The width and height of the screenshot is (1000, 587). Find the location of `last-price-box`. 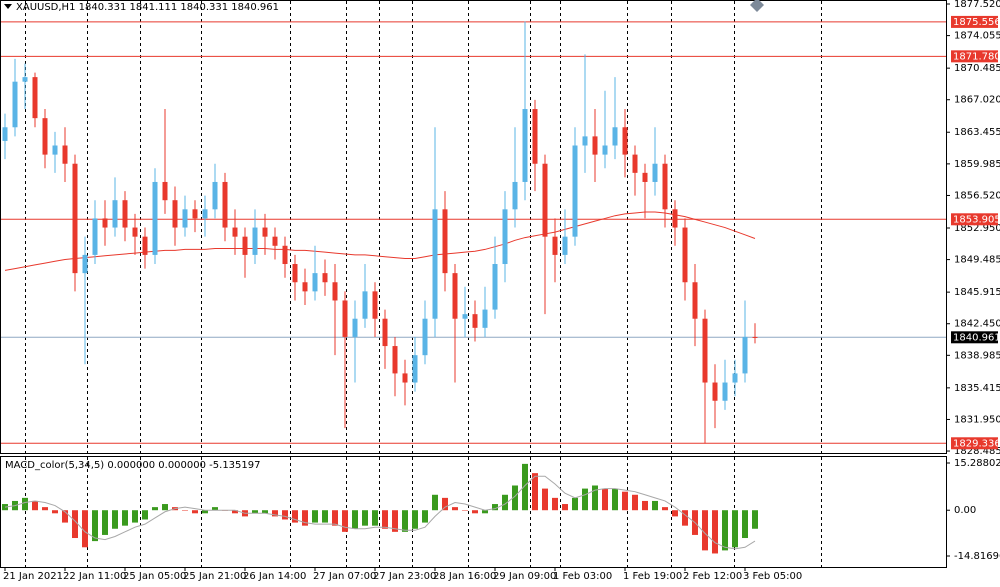

last-price-box is located at coordinates (974, 337).